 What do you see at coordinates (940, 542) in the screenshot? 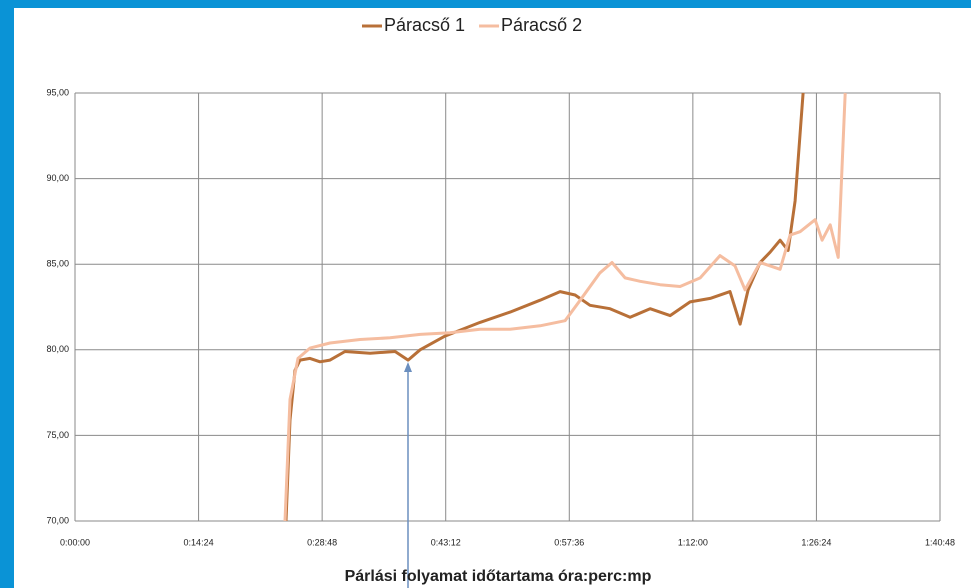
I see `x-tick-label: 1:40:48` at bounding box center [940, 542].